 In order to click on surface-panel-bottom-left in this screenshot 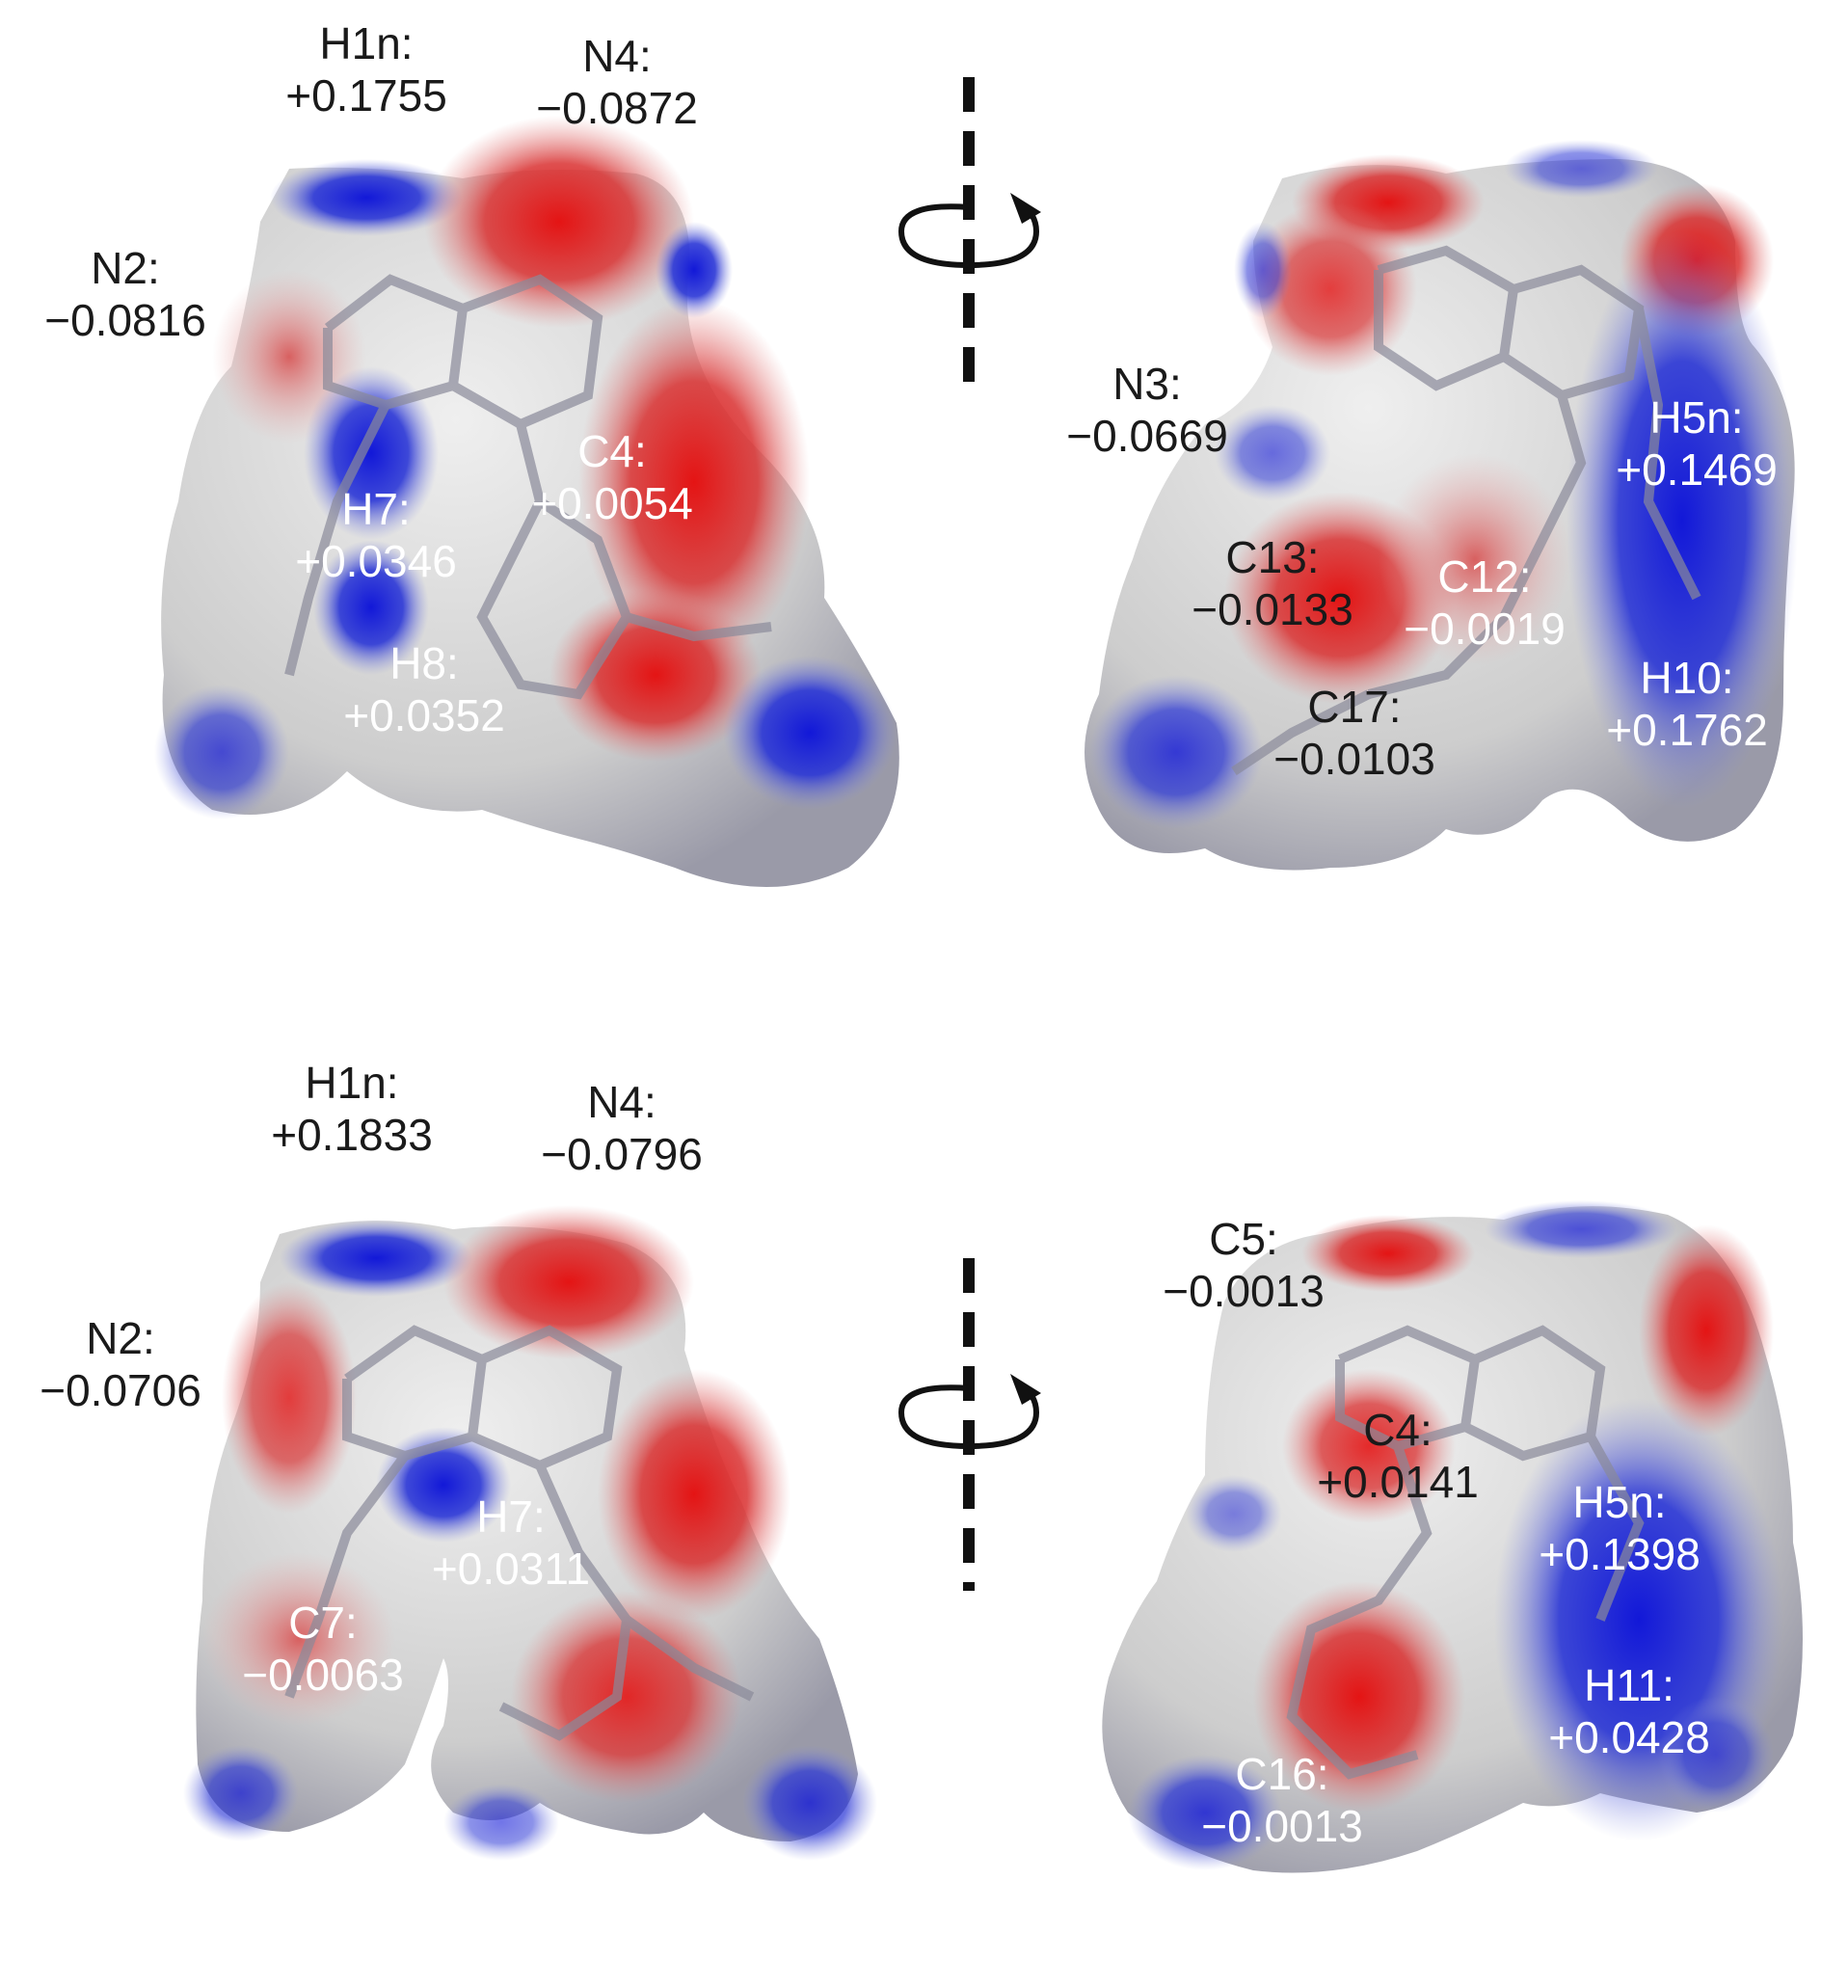, I will do `click(530, 1533)`.